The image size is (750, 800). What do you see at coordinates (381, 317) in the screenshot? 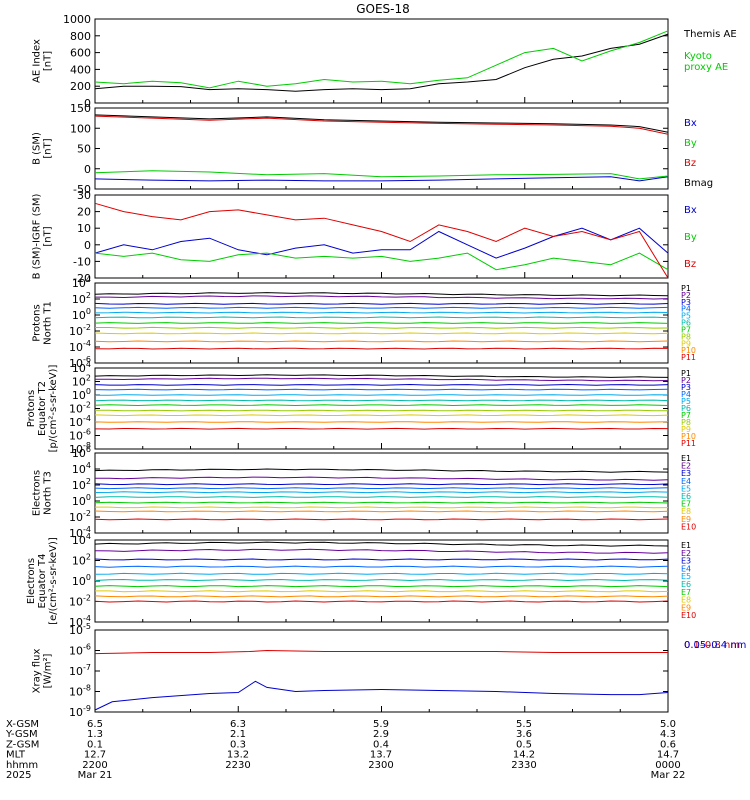
I see `channel-p6` at bounding box center [381, 317].